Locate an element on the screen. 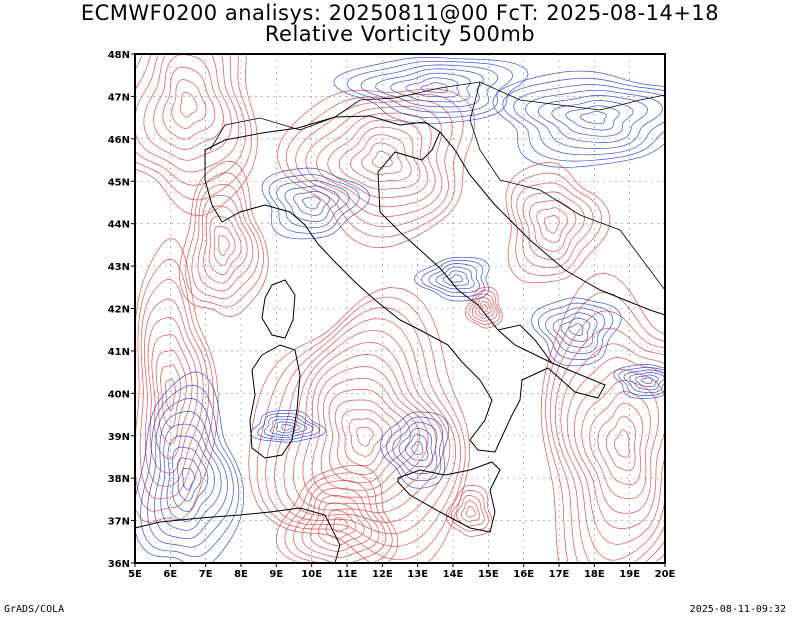  lon-tick-label: 8E is located at coordinates (241, 574).